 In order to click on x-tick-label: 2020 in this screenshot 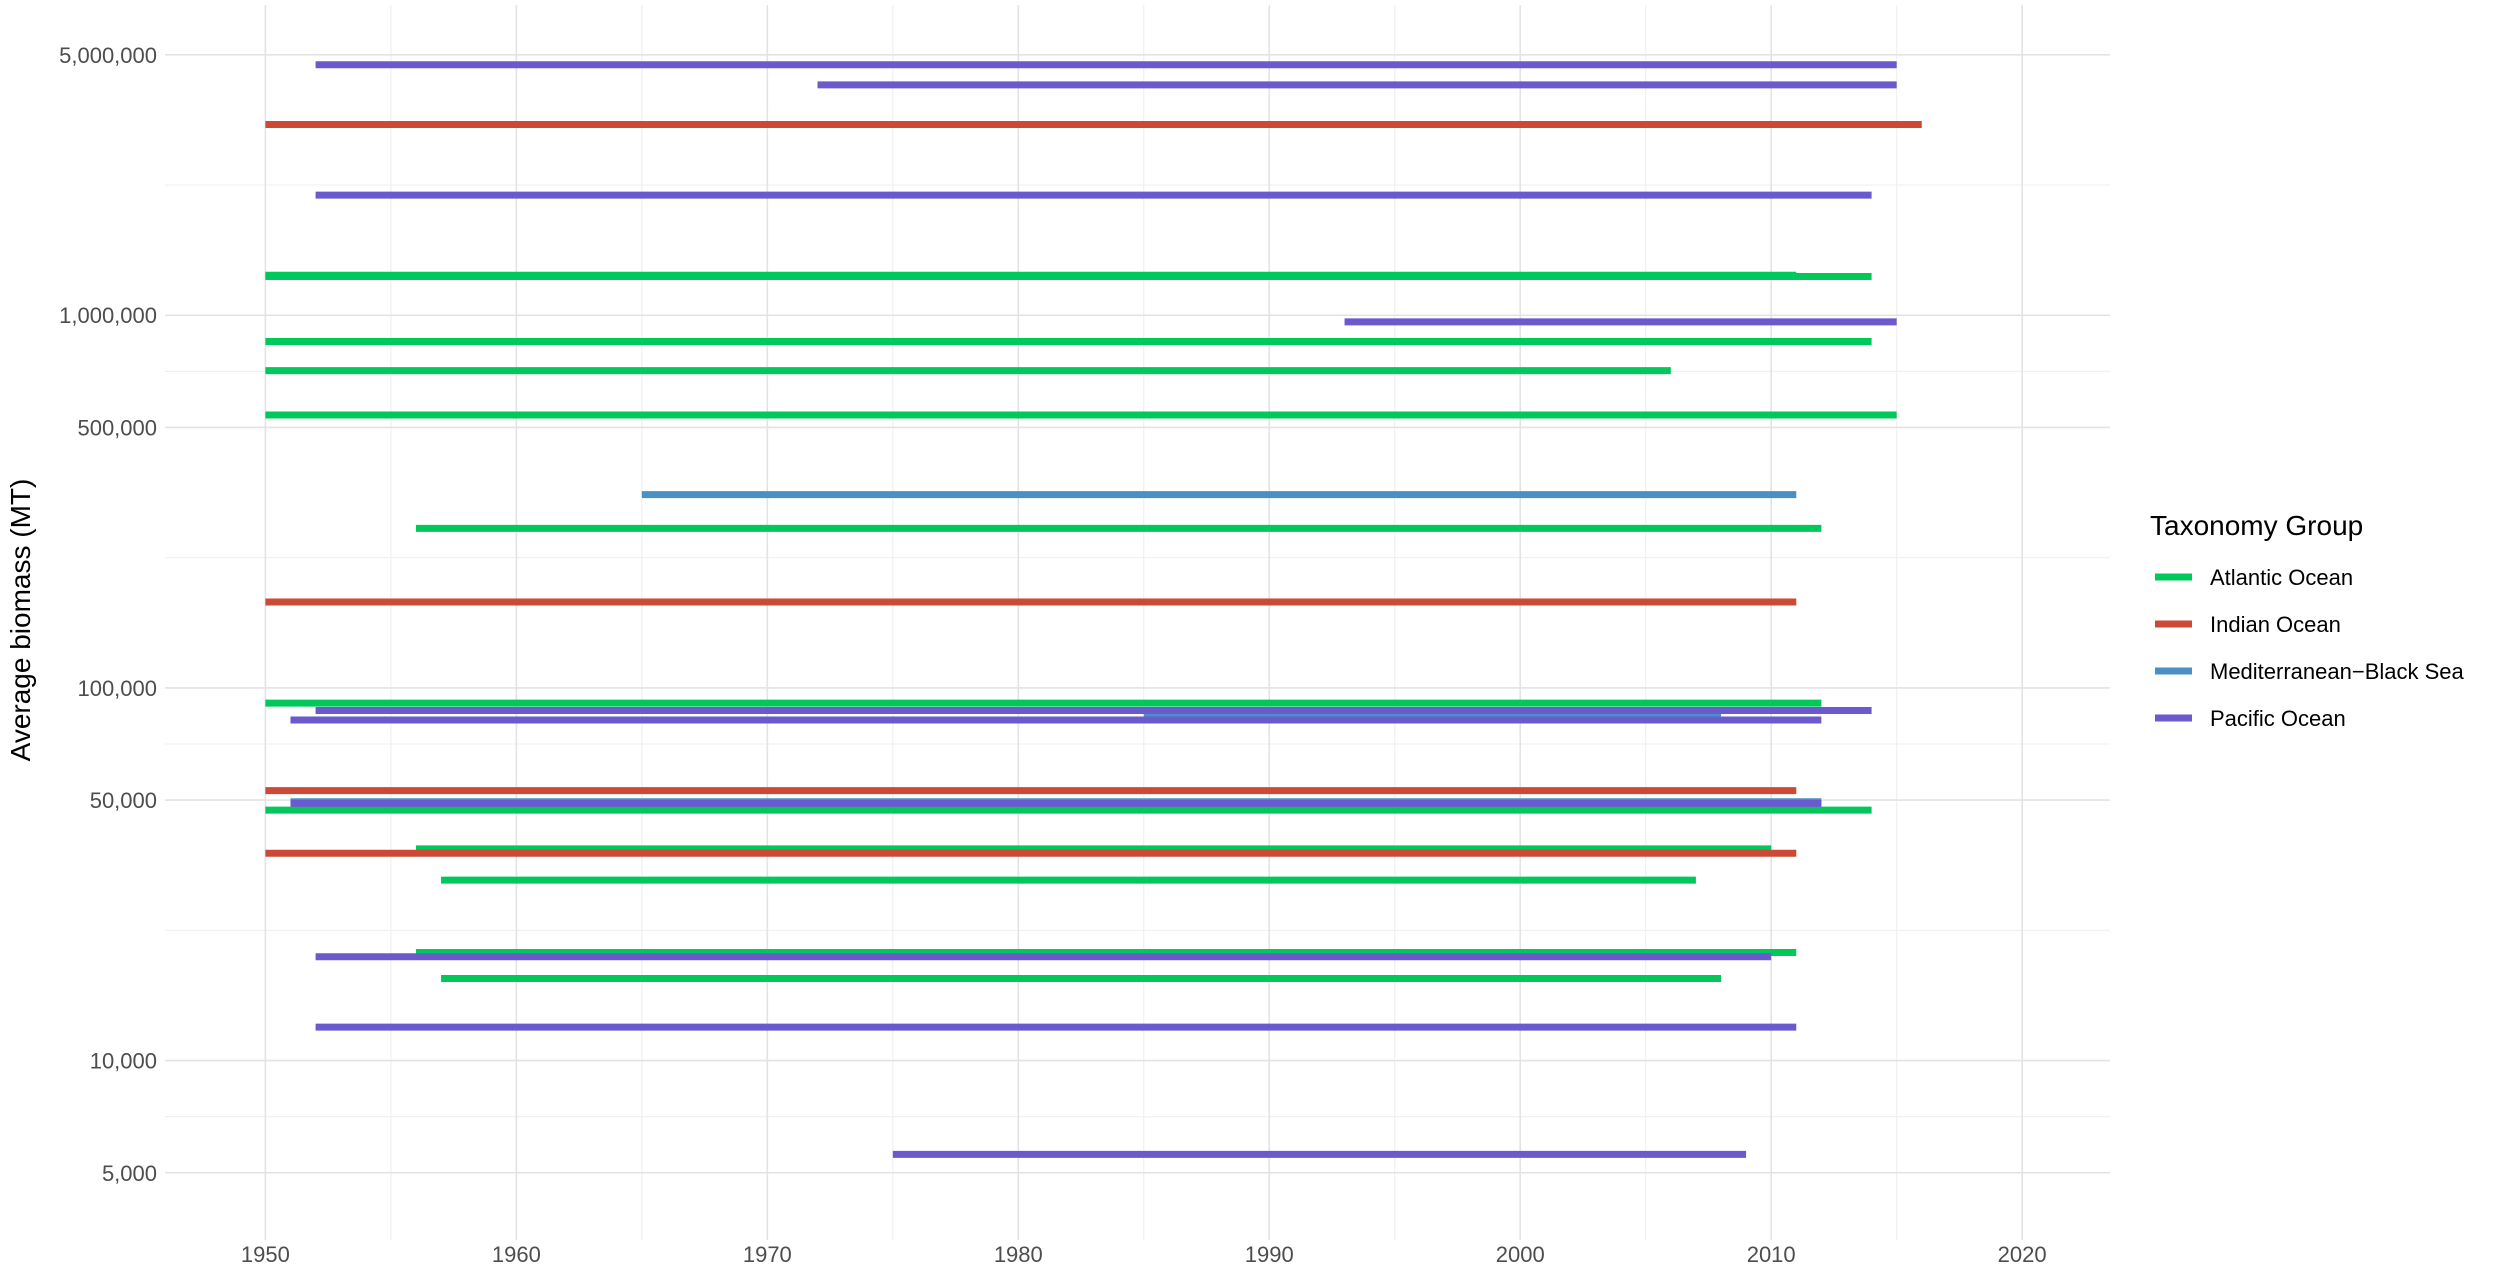, I will do `click(2022, 1254)`.